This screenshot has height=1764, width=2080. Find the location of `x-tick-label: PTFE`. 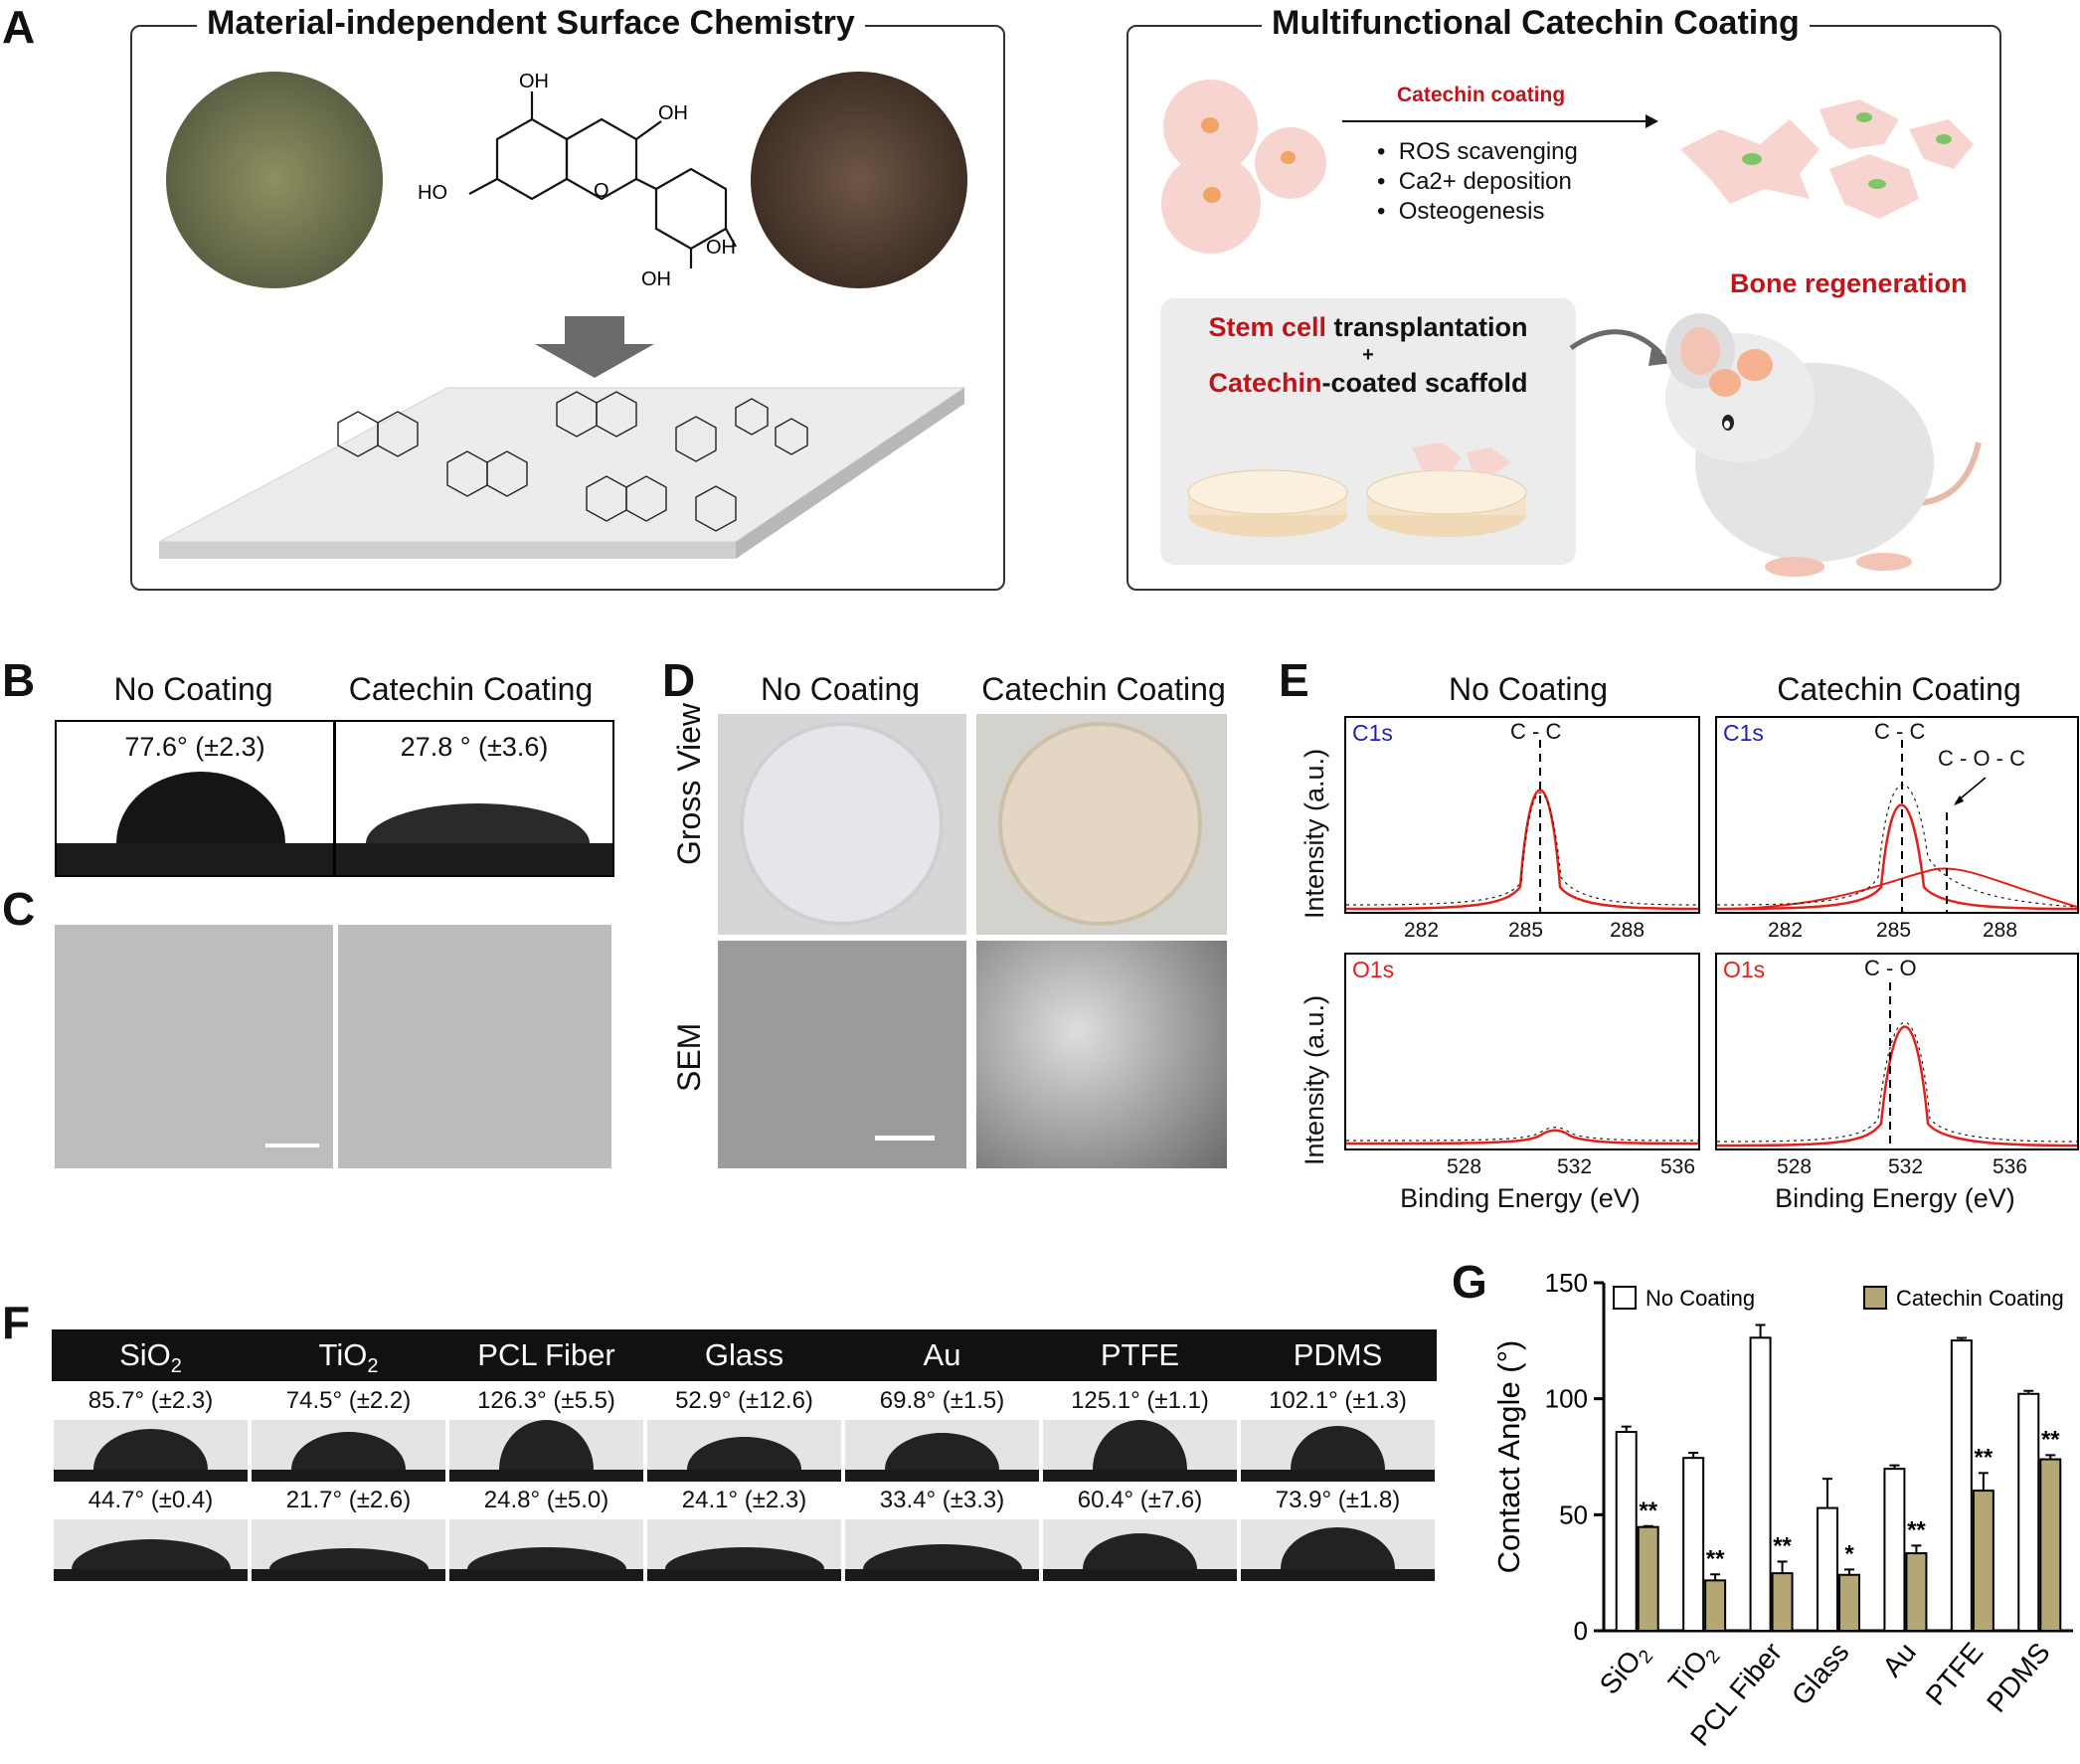

x-tick-label: PTFE is located at coordinates (1955, 1674).